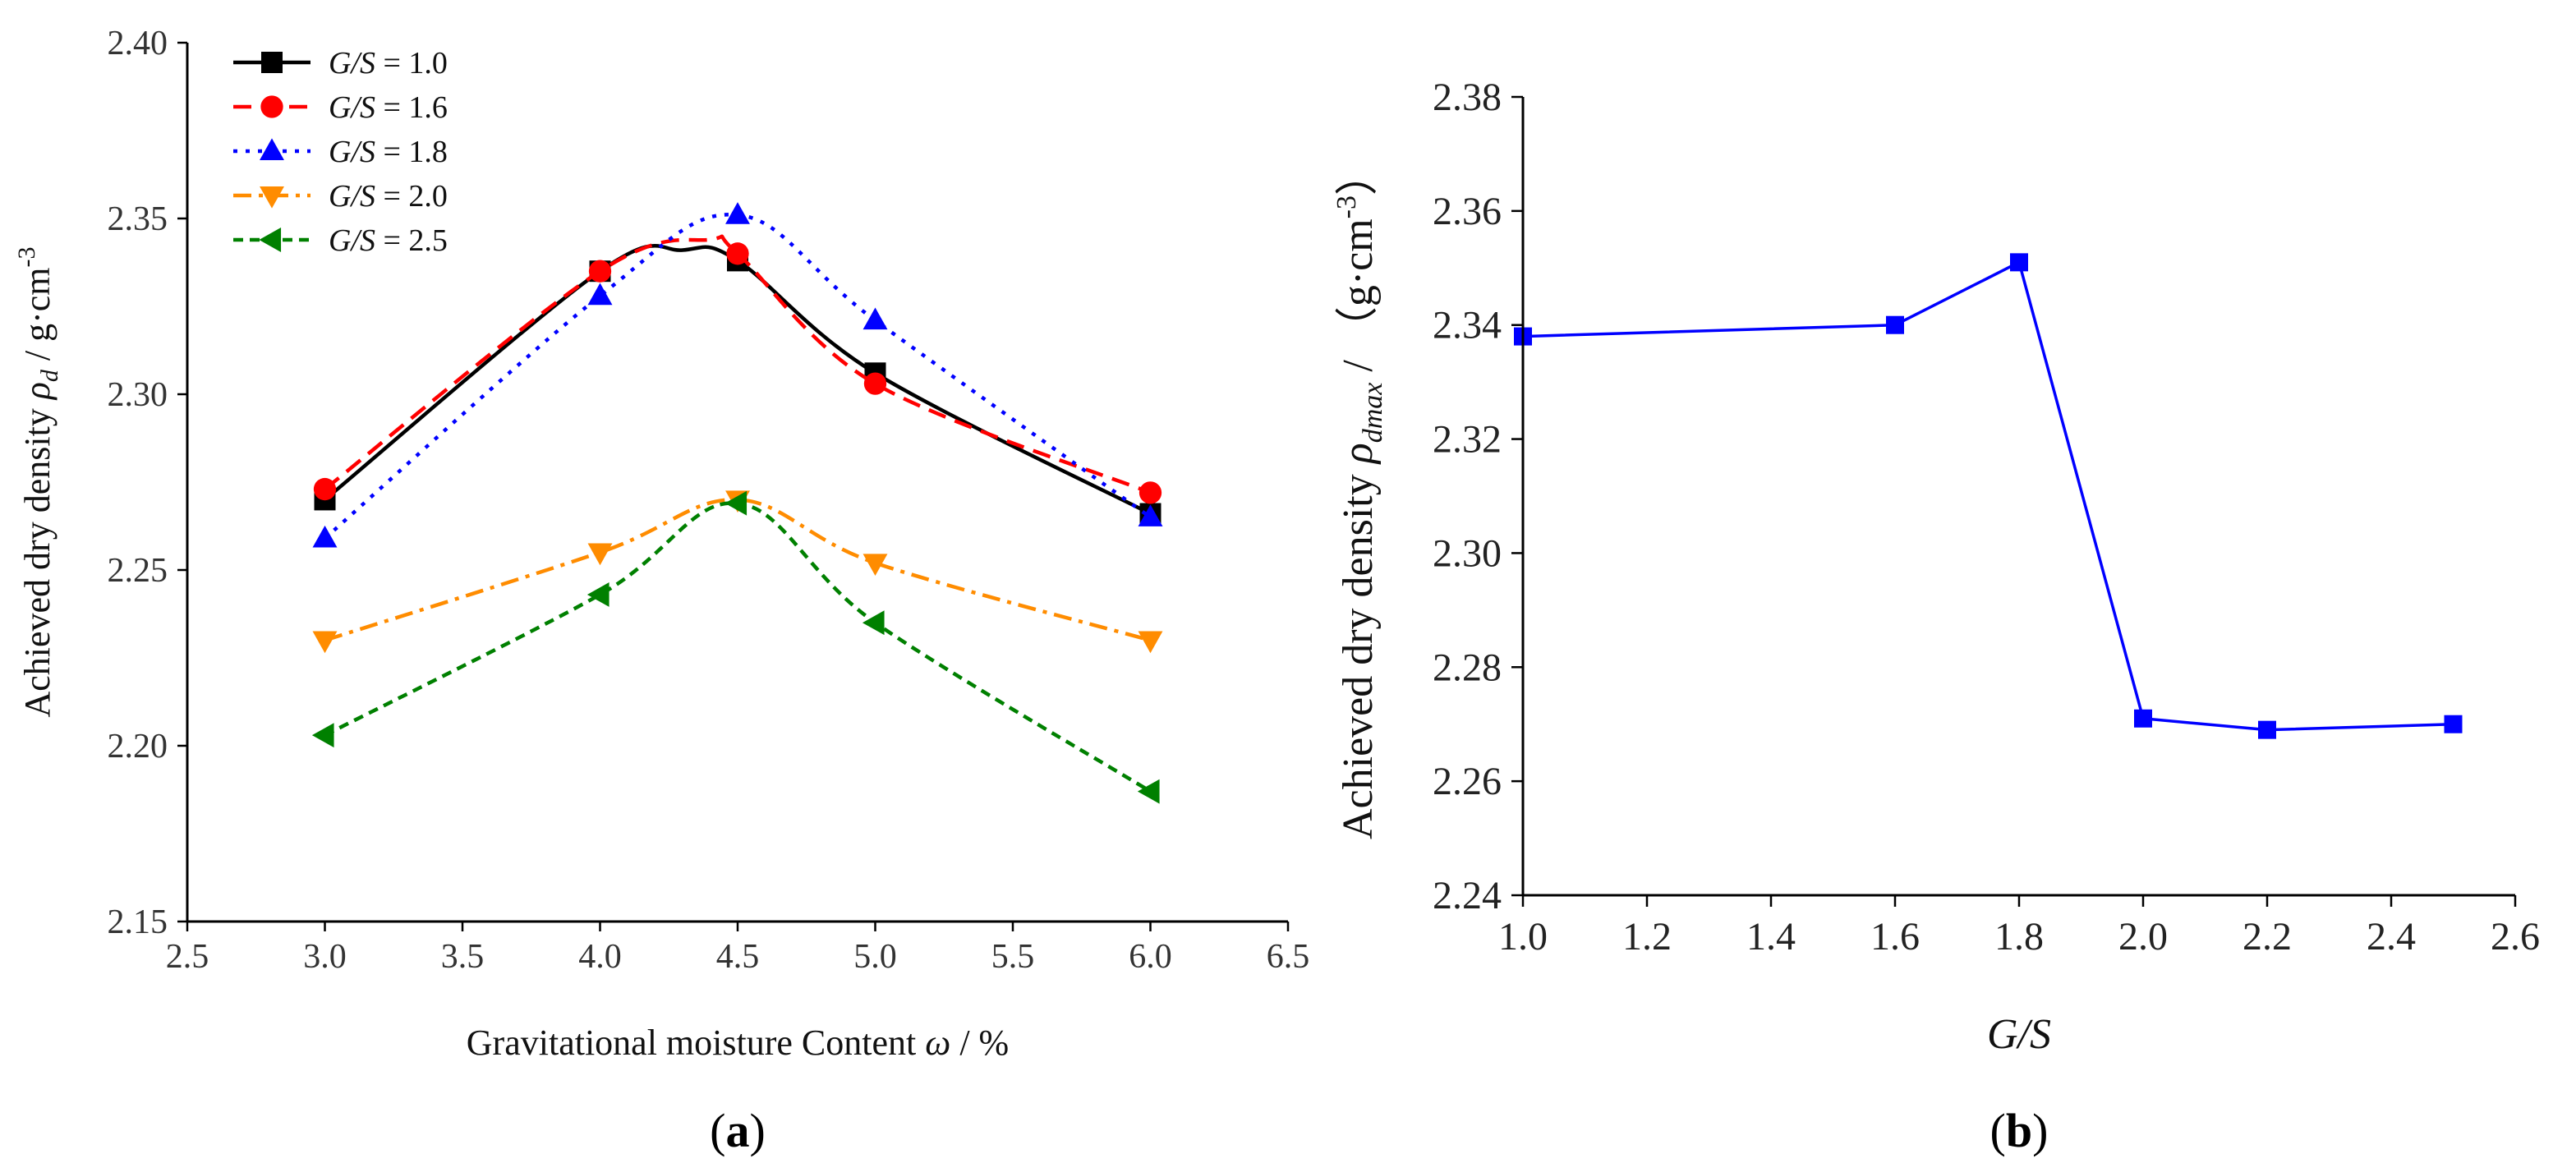 This screenshot has height=1163, width=2576. What do you see at coordinates (1467, 895) in the screenshot?
I see `y-tick-label: 2.24` at bounding box center [1467, 895].